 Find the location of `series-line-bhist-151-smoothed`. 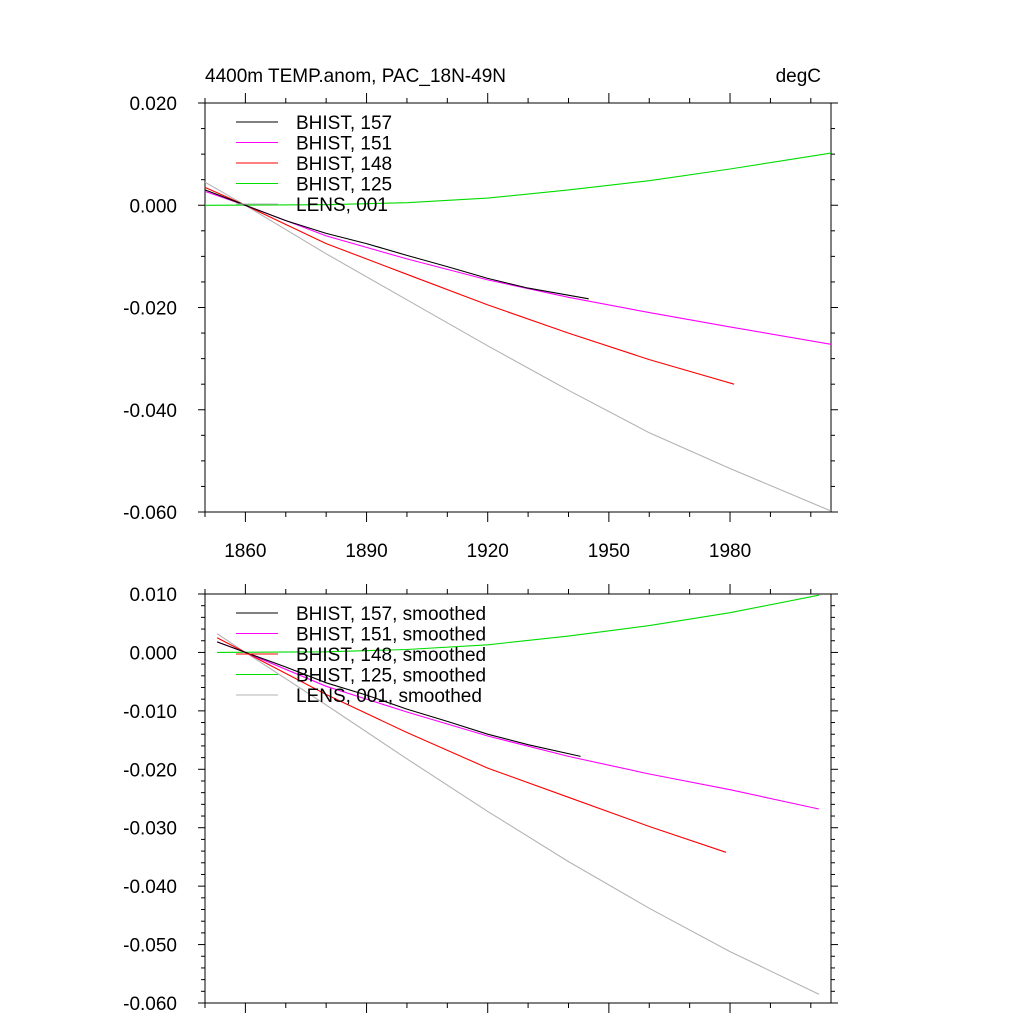

series-line-bhist-151-smoothed is located at coordinates (518, 725).